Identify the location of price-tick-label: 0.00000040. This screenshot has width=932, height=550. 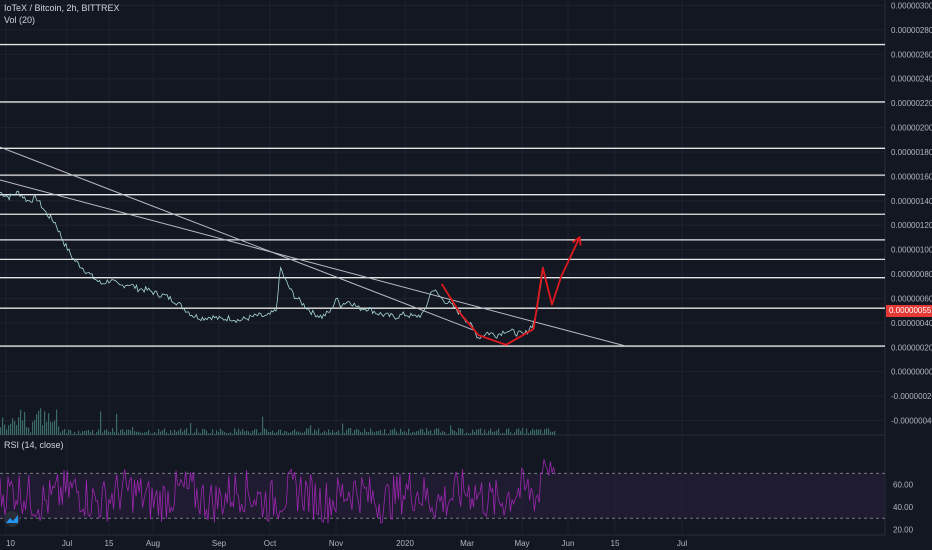
(911, 323).